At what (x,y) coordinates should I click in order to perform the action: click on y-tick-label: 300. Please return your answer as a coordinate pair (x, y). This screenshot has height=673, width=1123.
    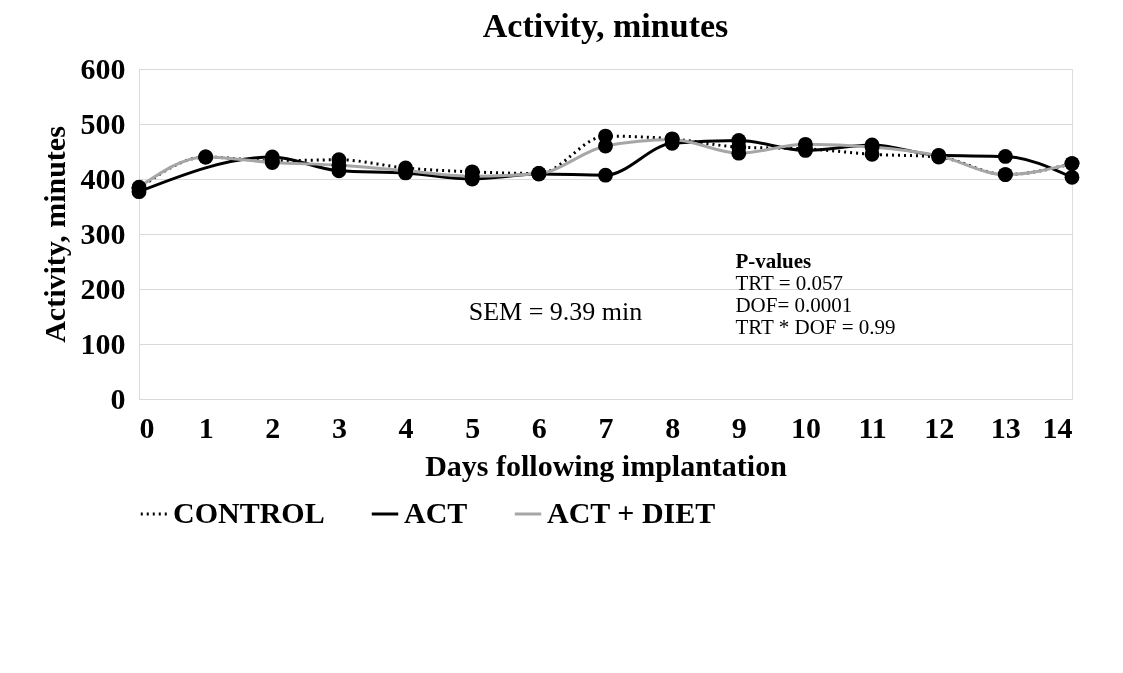
    Looking at the image, I should click on (103, 233).